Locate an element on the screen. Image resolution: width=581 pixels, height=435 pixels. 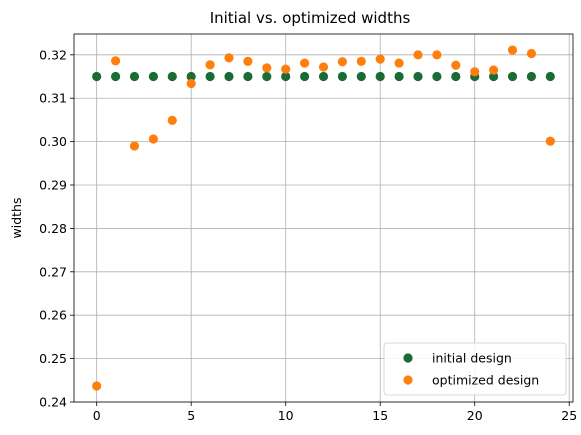
legend-box is located at coordinates (475, 369).